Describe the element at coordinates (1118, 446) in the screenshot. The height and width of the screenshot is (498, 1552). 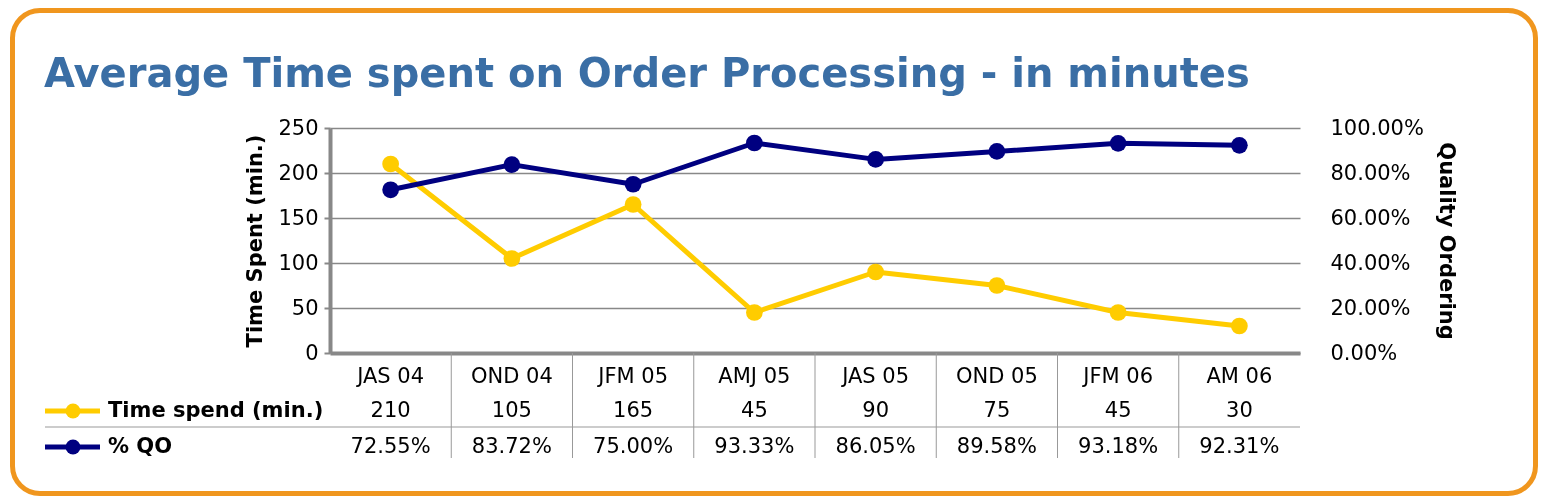
I see `data-label: 93.18%` at that location.